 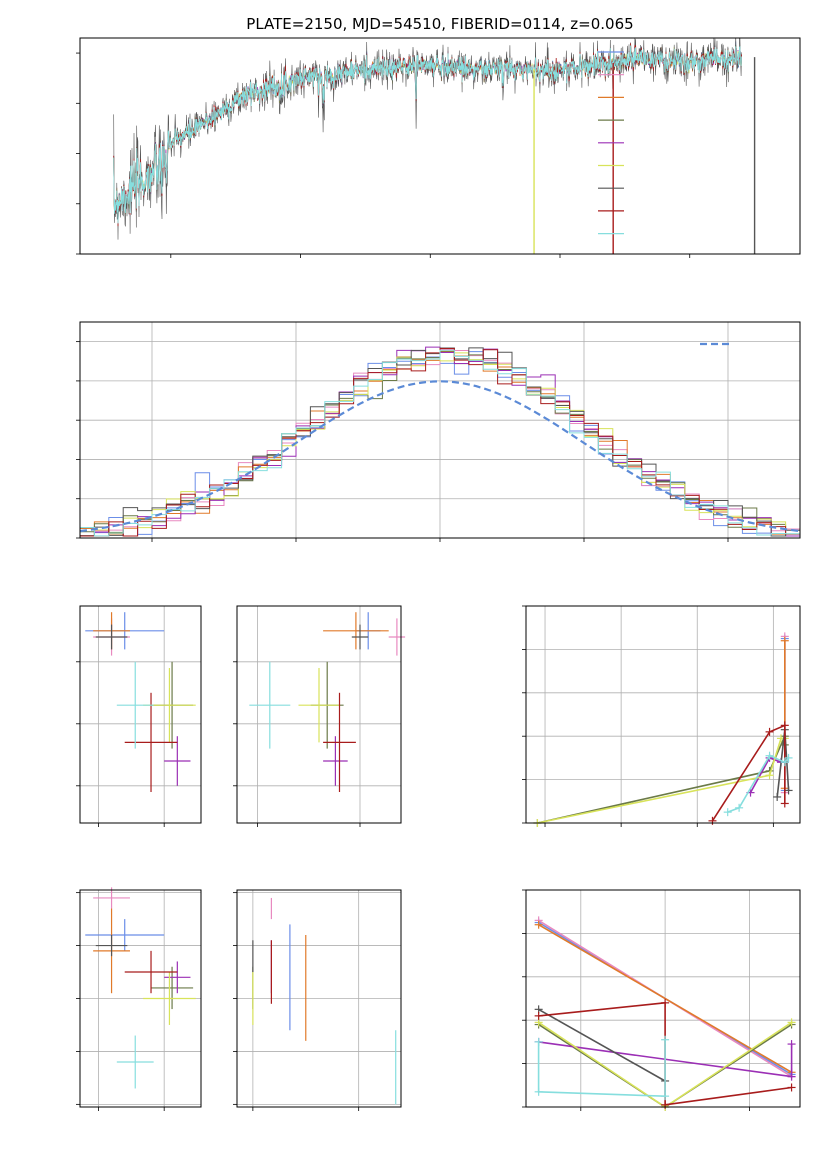 I want to click on spectrum-line-kroupa_stelib, so click(x=427, y=134).